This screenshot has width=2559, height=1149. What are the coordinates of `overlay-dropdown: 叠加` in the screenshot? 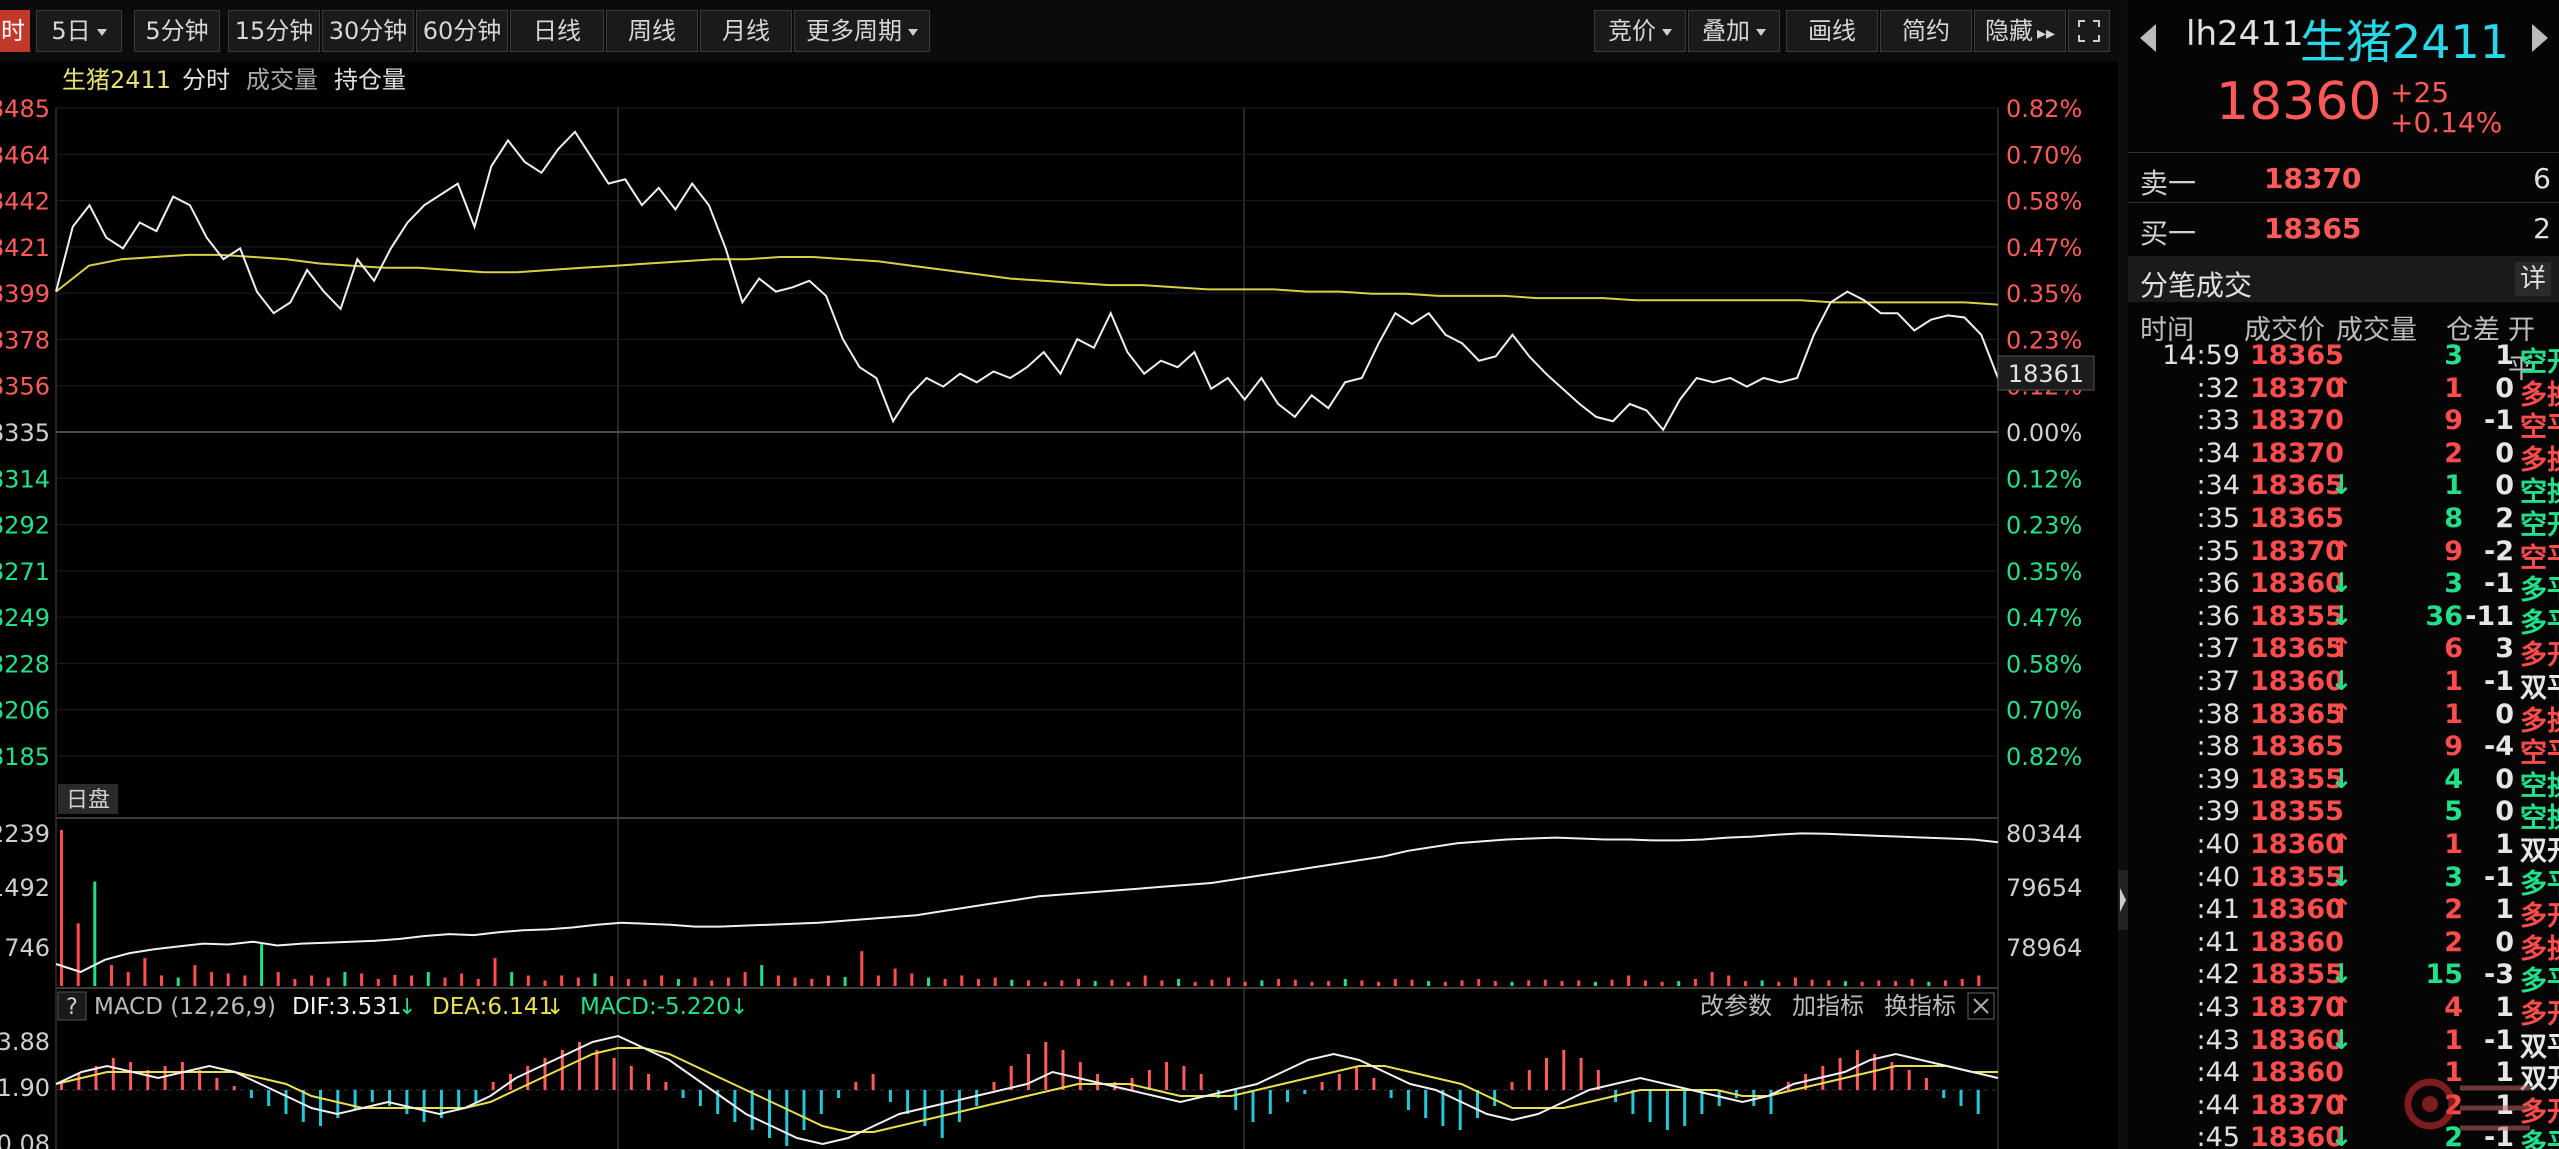 It's located at (1734, 31).